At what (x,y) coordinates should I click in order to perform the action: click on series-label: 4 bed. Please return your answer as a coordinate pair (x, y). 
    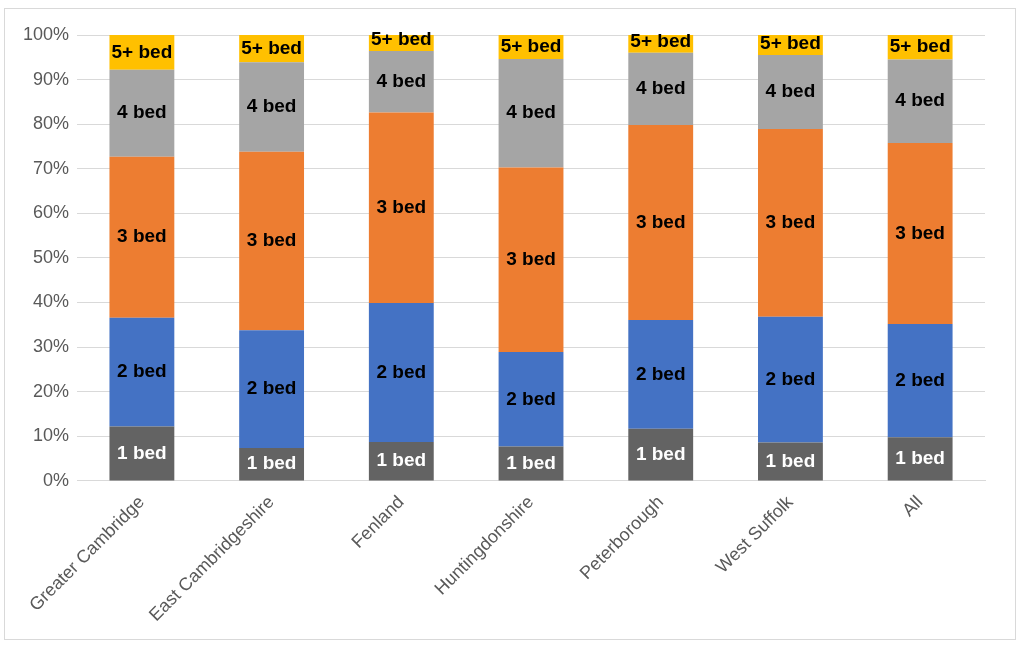
    Looking at the image, I should click on (790, 91).